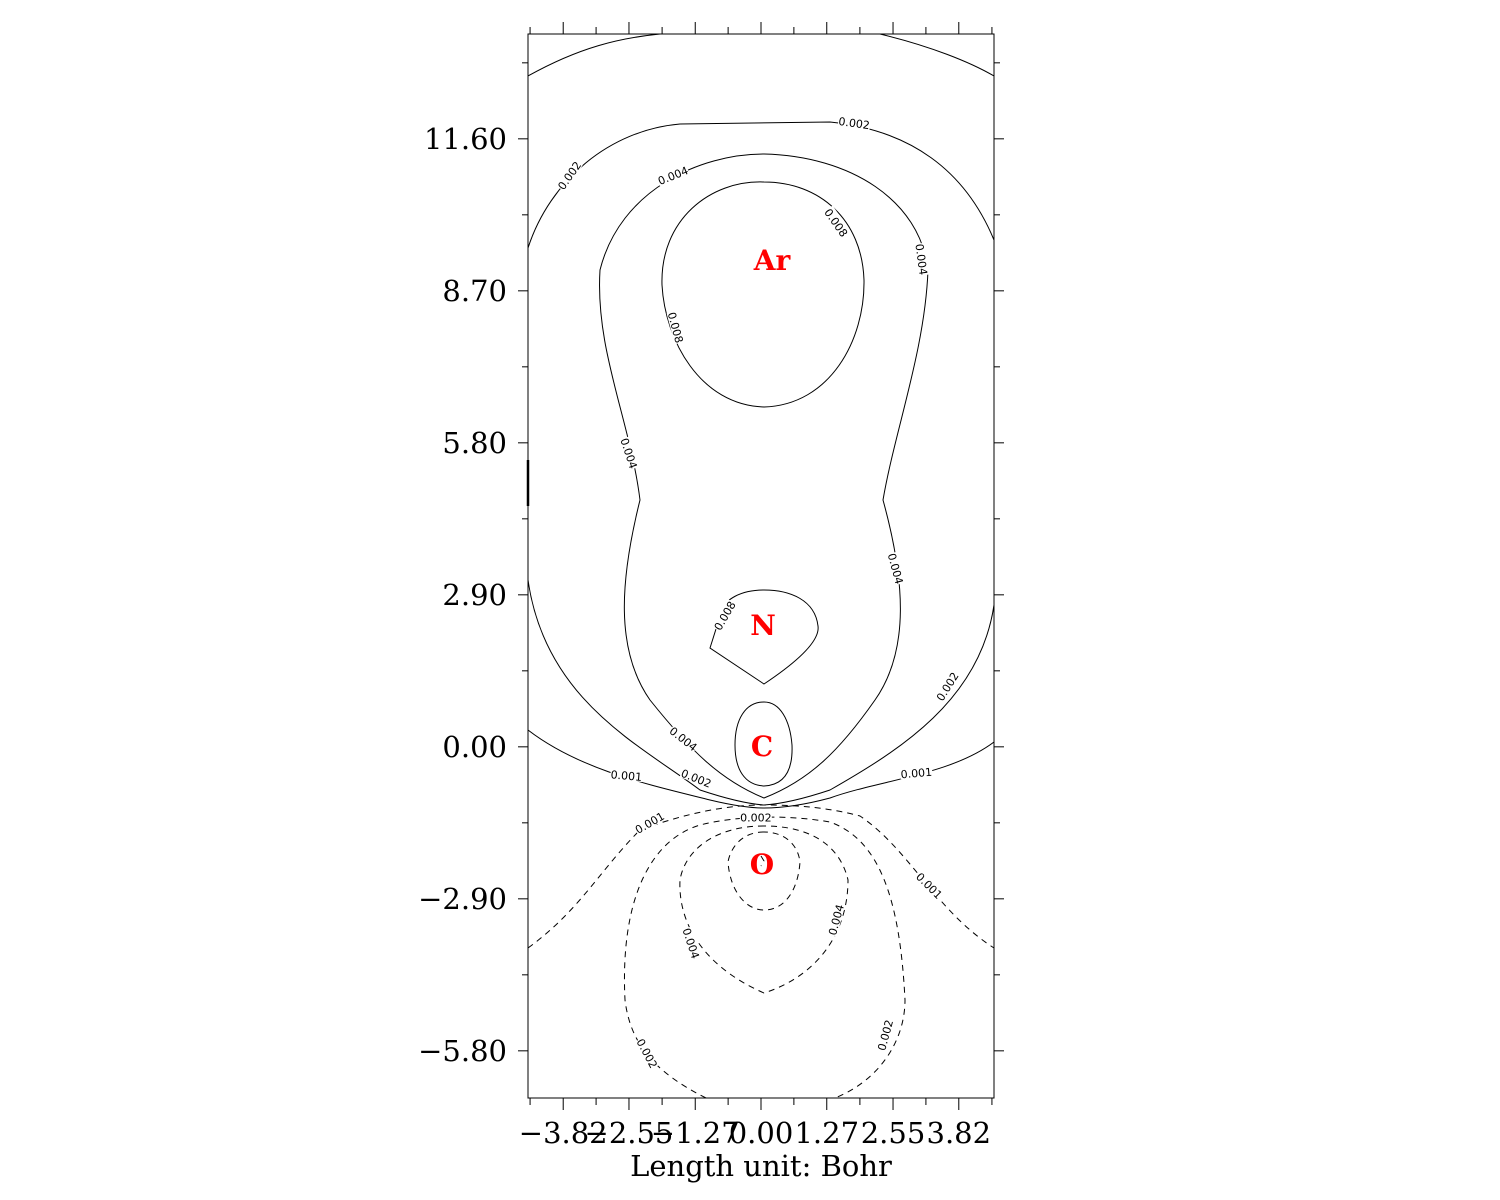  I want to click on y-tick-label: 8.70, so click(474, 291).